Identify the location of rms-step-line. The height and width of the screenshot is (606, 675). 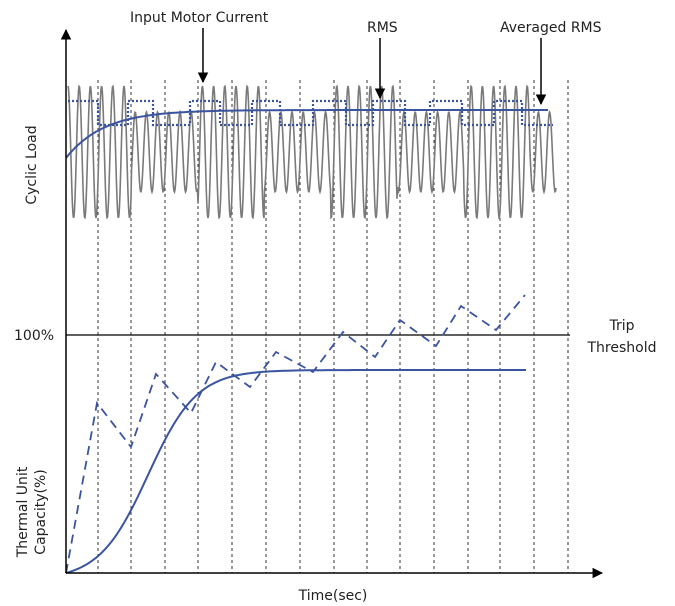
(310, 113).